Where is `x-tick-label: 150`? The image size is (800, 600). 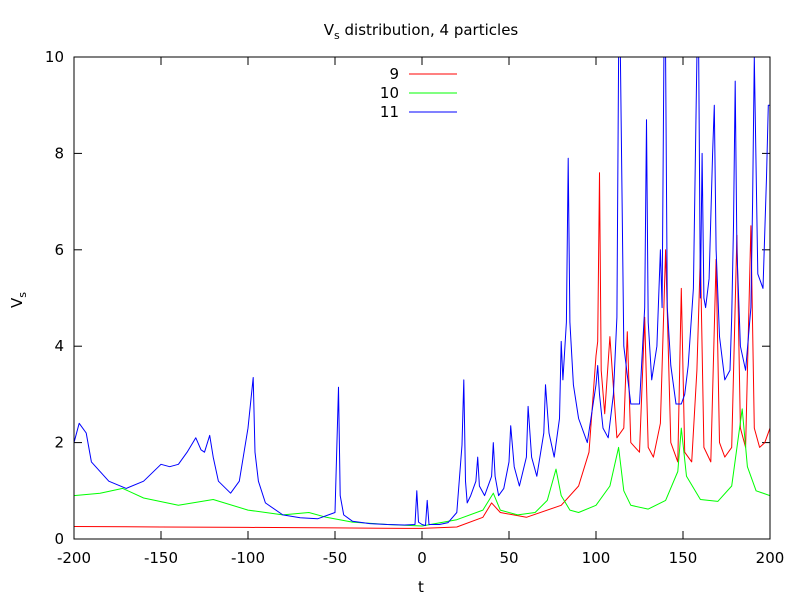 x-tick-label: 150 is located at coordinates (683, 558).